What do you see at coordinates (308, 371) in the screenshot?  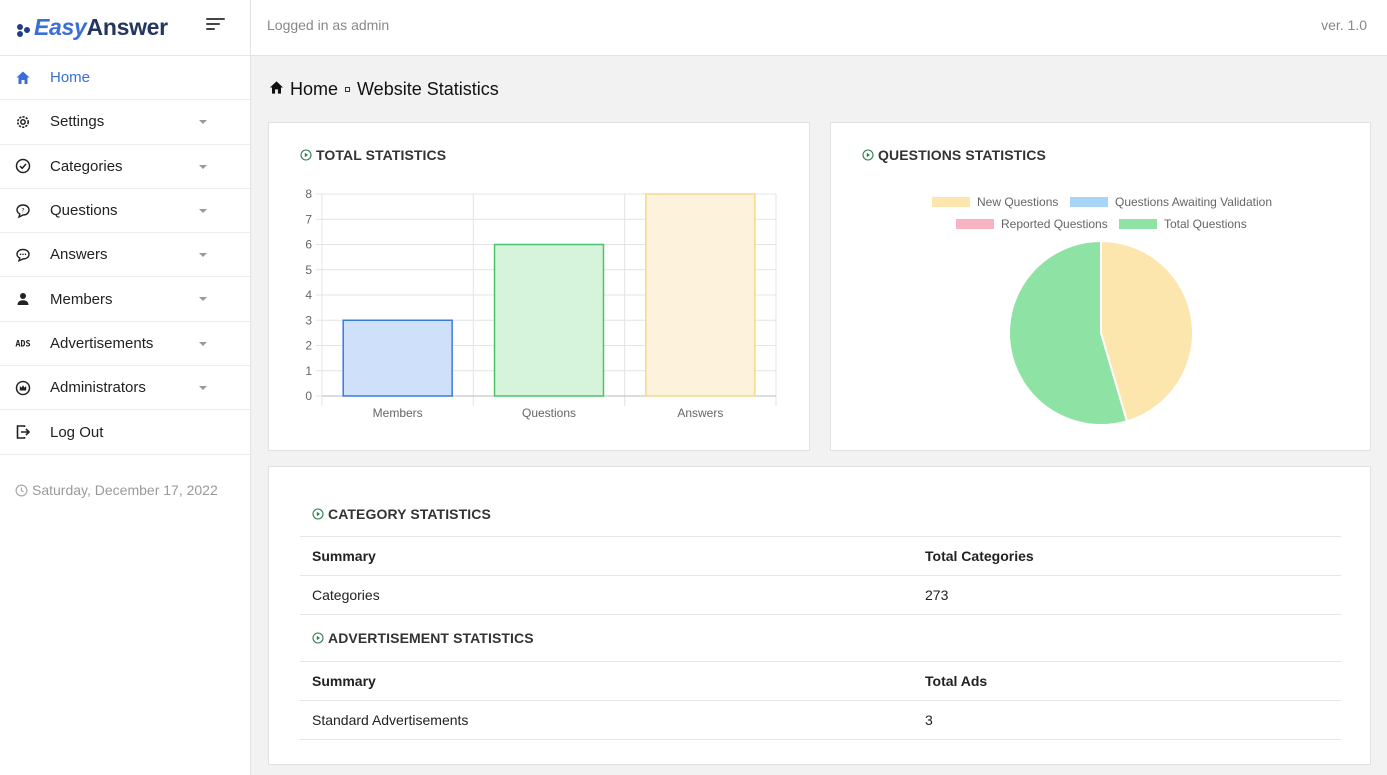 I see `y-tick-label: 1` at bounding box center [308, 371].